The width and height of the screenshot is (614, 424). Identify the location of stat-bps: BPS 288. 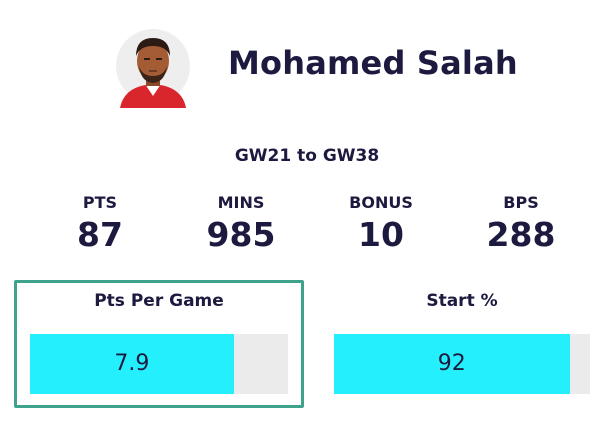
(521, 224).